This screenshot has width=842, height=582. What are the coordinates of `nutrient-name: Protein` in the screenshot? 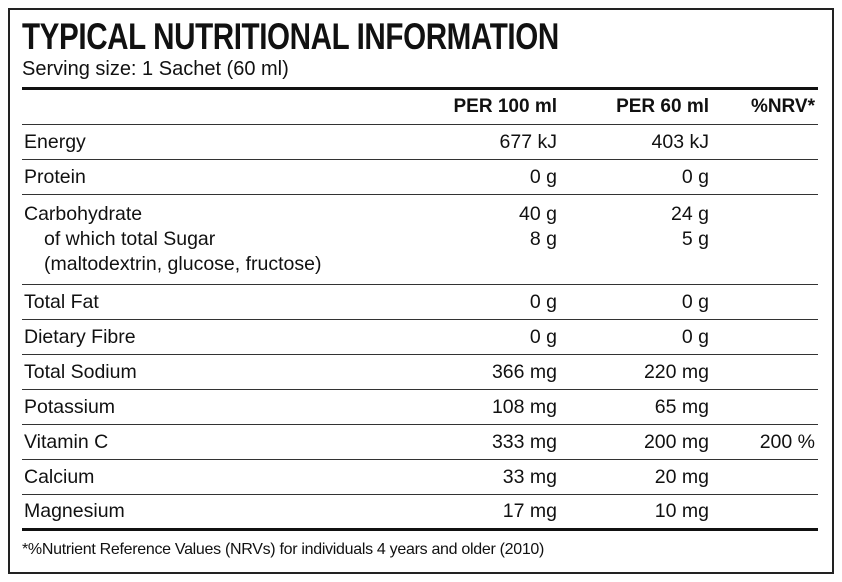 It's located at (55, 176).